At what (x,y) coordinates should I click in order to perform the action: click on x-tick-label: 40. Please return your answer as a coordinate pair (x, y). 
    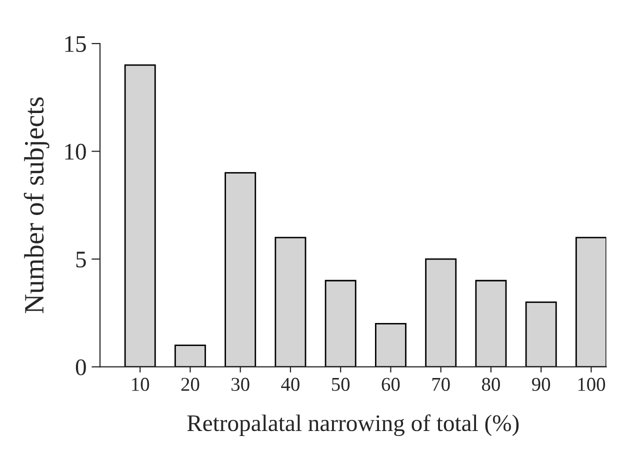
    Looking at the image, I should click on (290, 384).